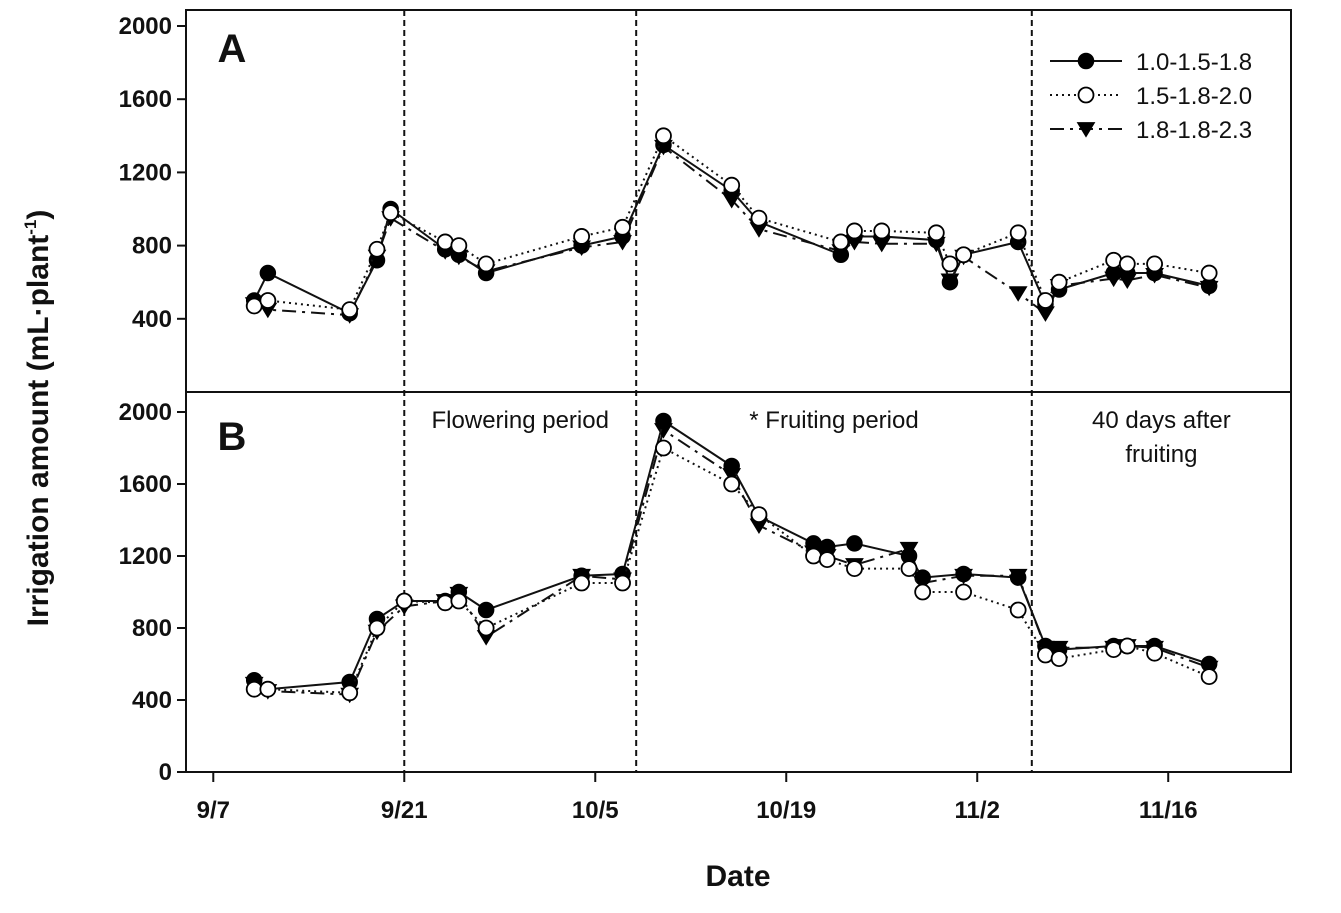 Image resolution: width=1341 pixels, height=913 pixels. I want to click on y-tick-label-B-400: 400, so click(152, 700).